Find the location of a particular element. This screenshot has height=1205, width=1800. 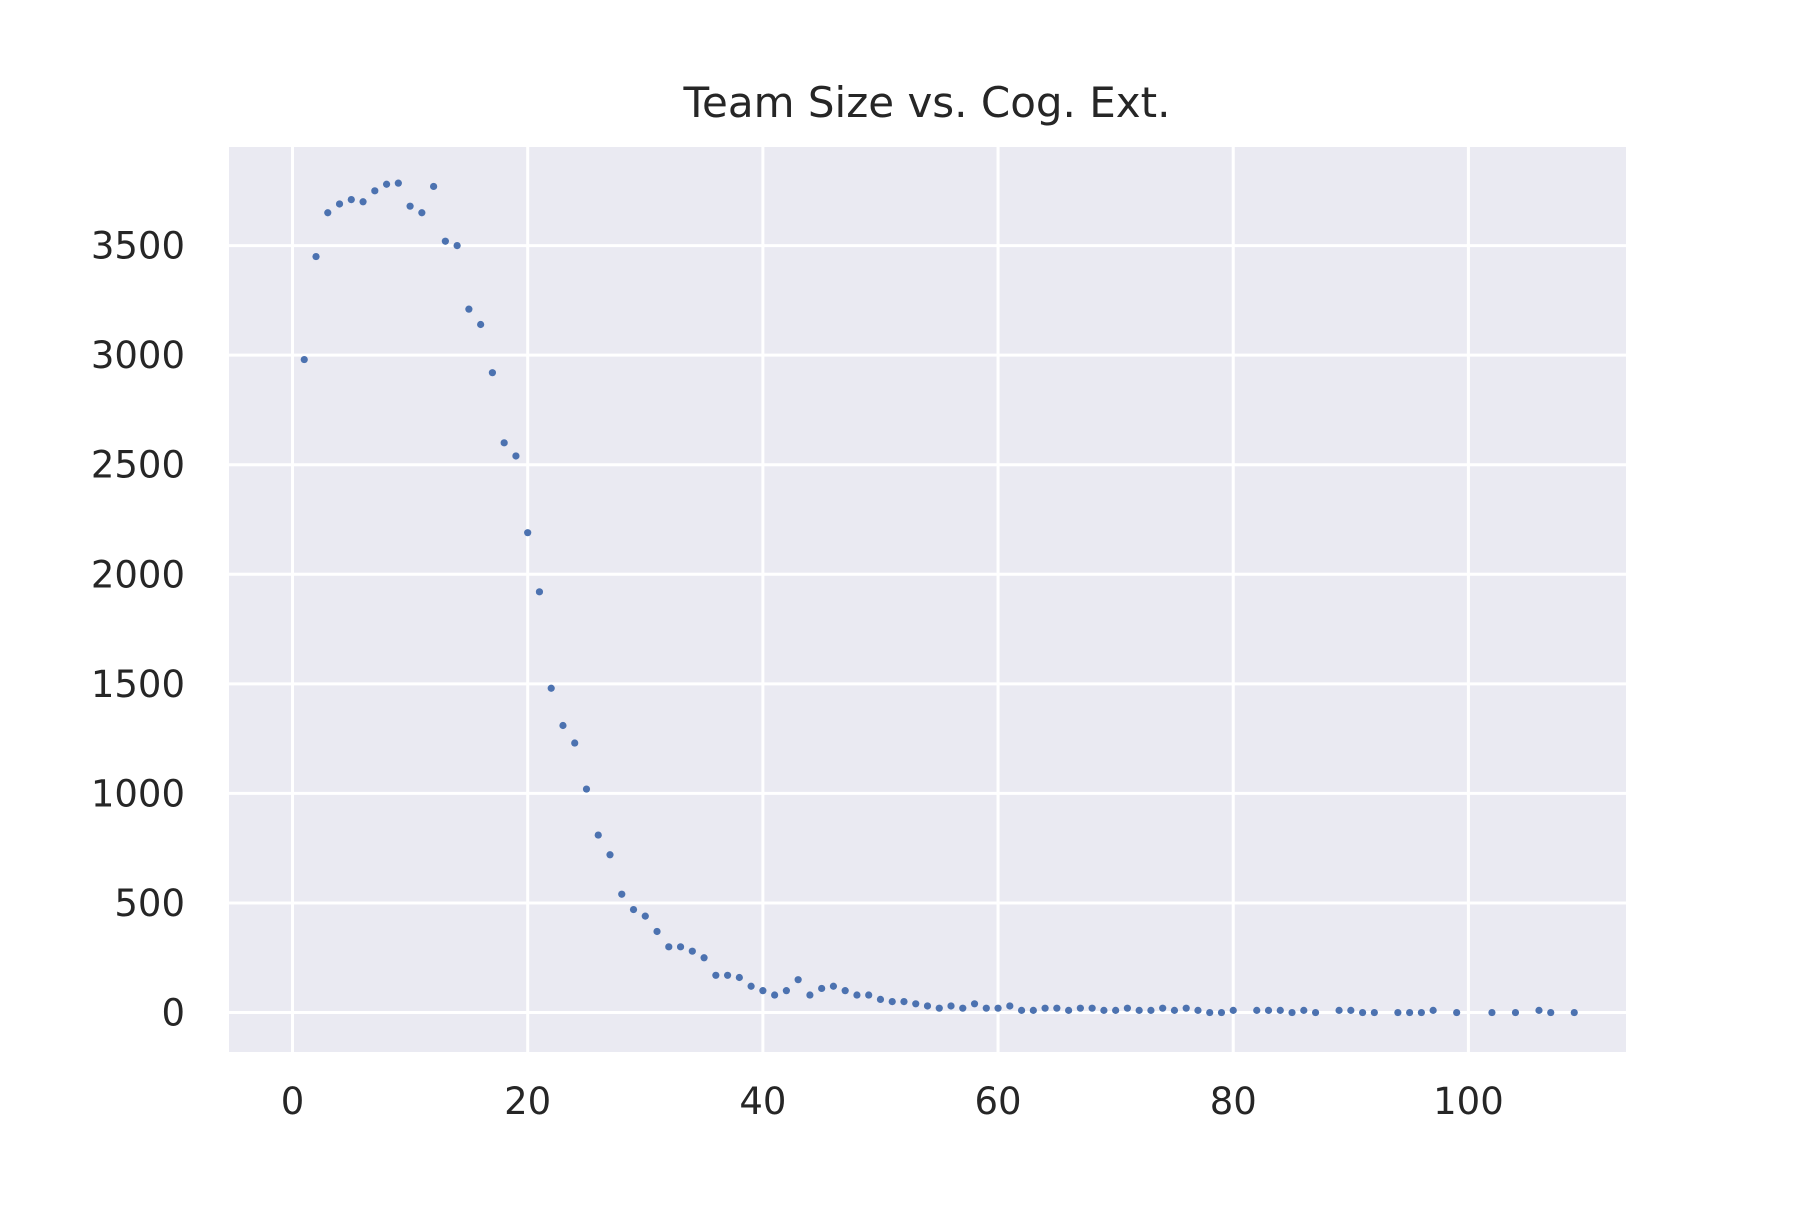

y-tick-label: 2000 is located at coordinates (138, 574).